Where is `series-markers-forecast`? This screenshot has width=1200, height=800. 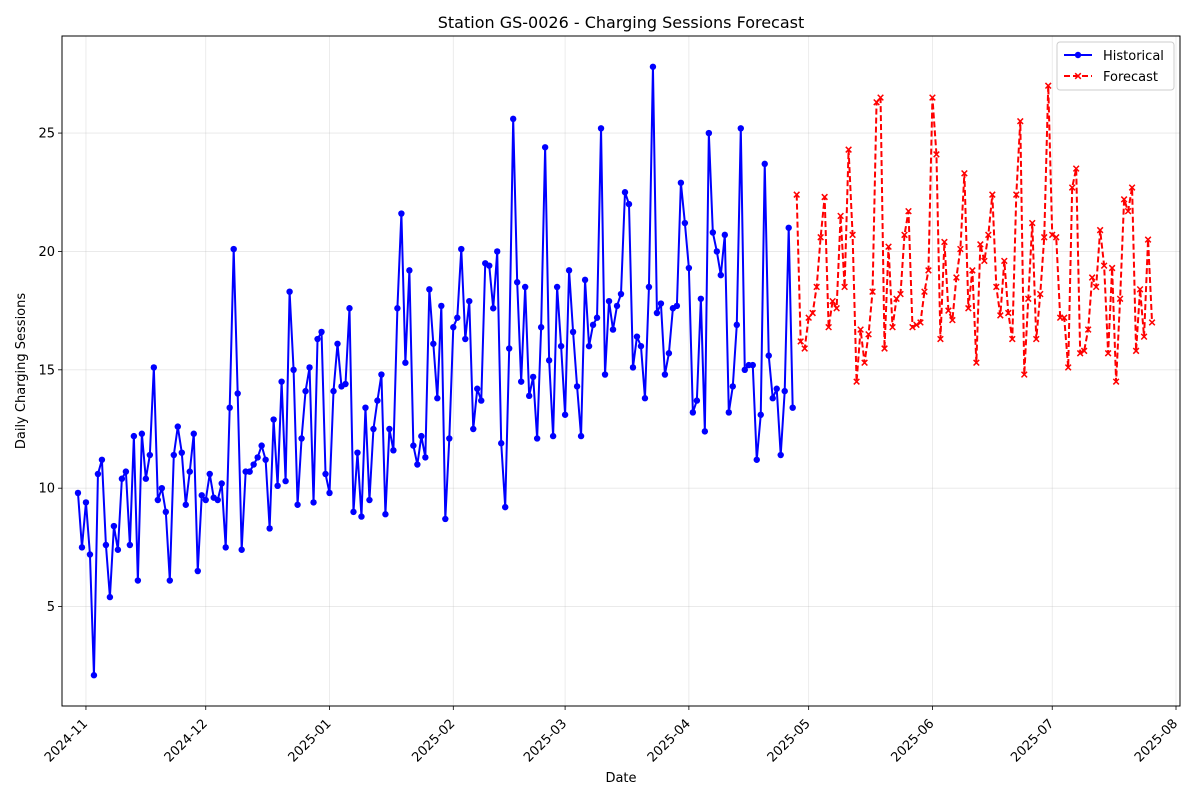 series-markers-forecast is located at coordinates (974, 233).